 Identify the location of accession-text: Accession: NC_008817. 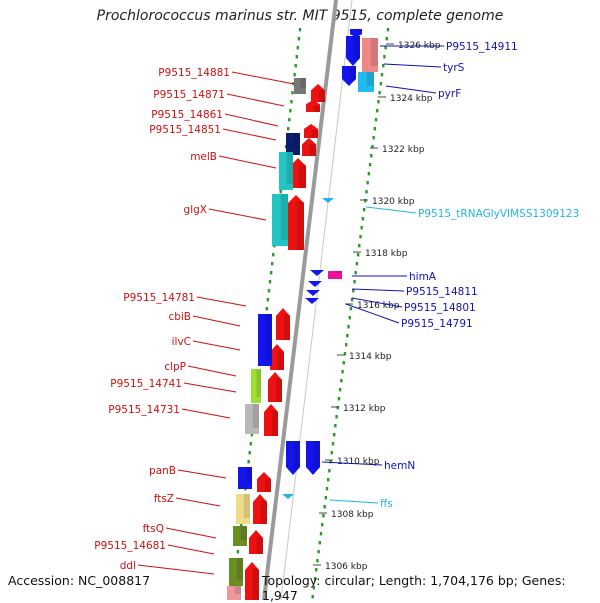
(79, 580).